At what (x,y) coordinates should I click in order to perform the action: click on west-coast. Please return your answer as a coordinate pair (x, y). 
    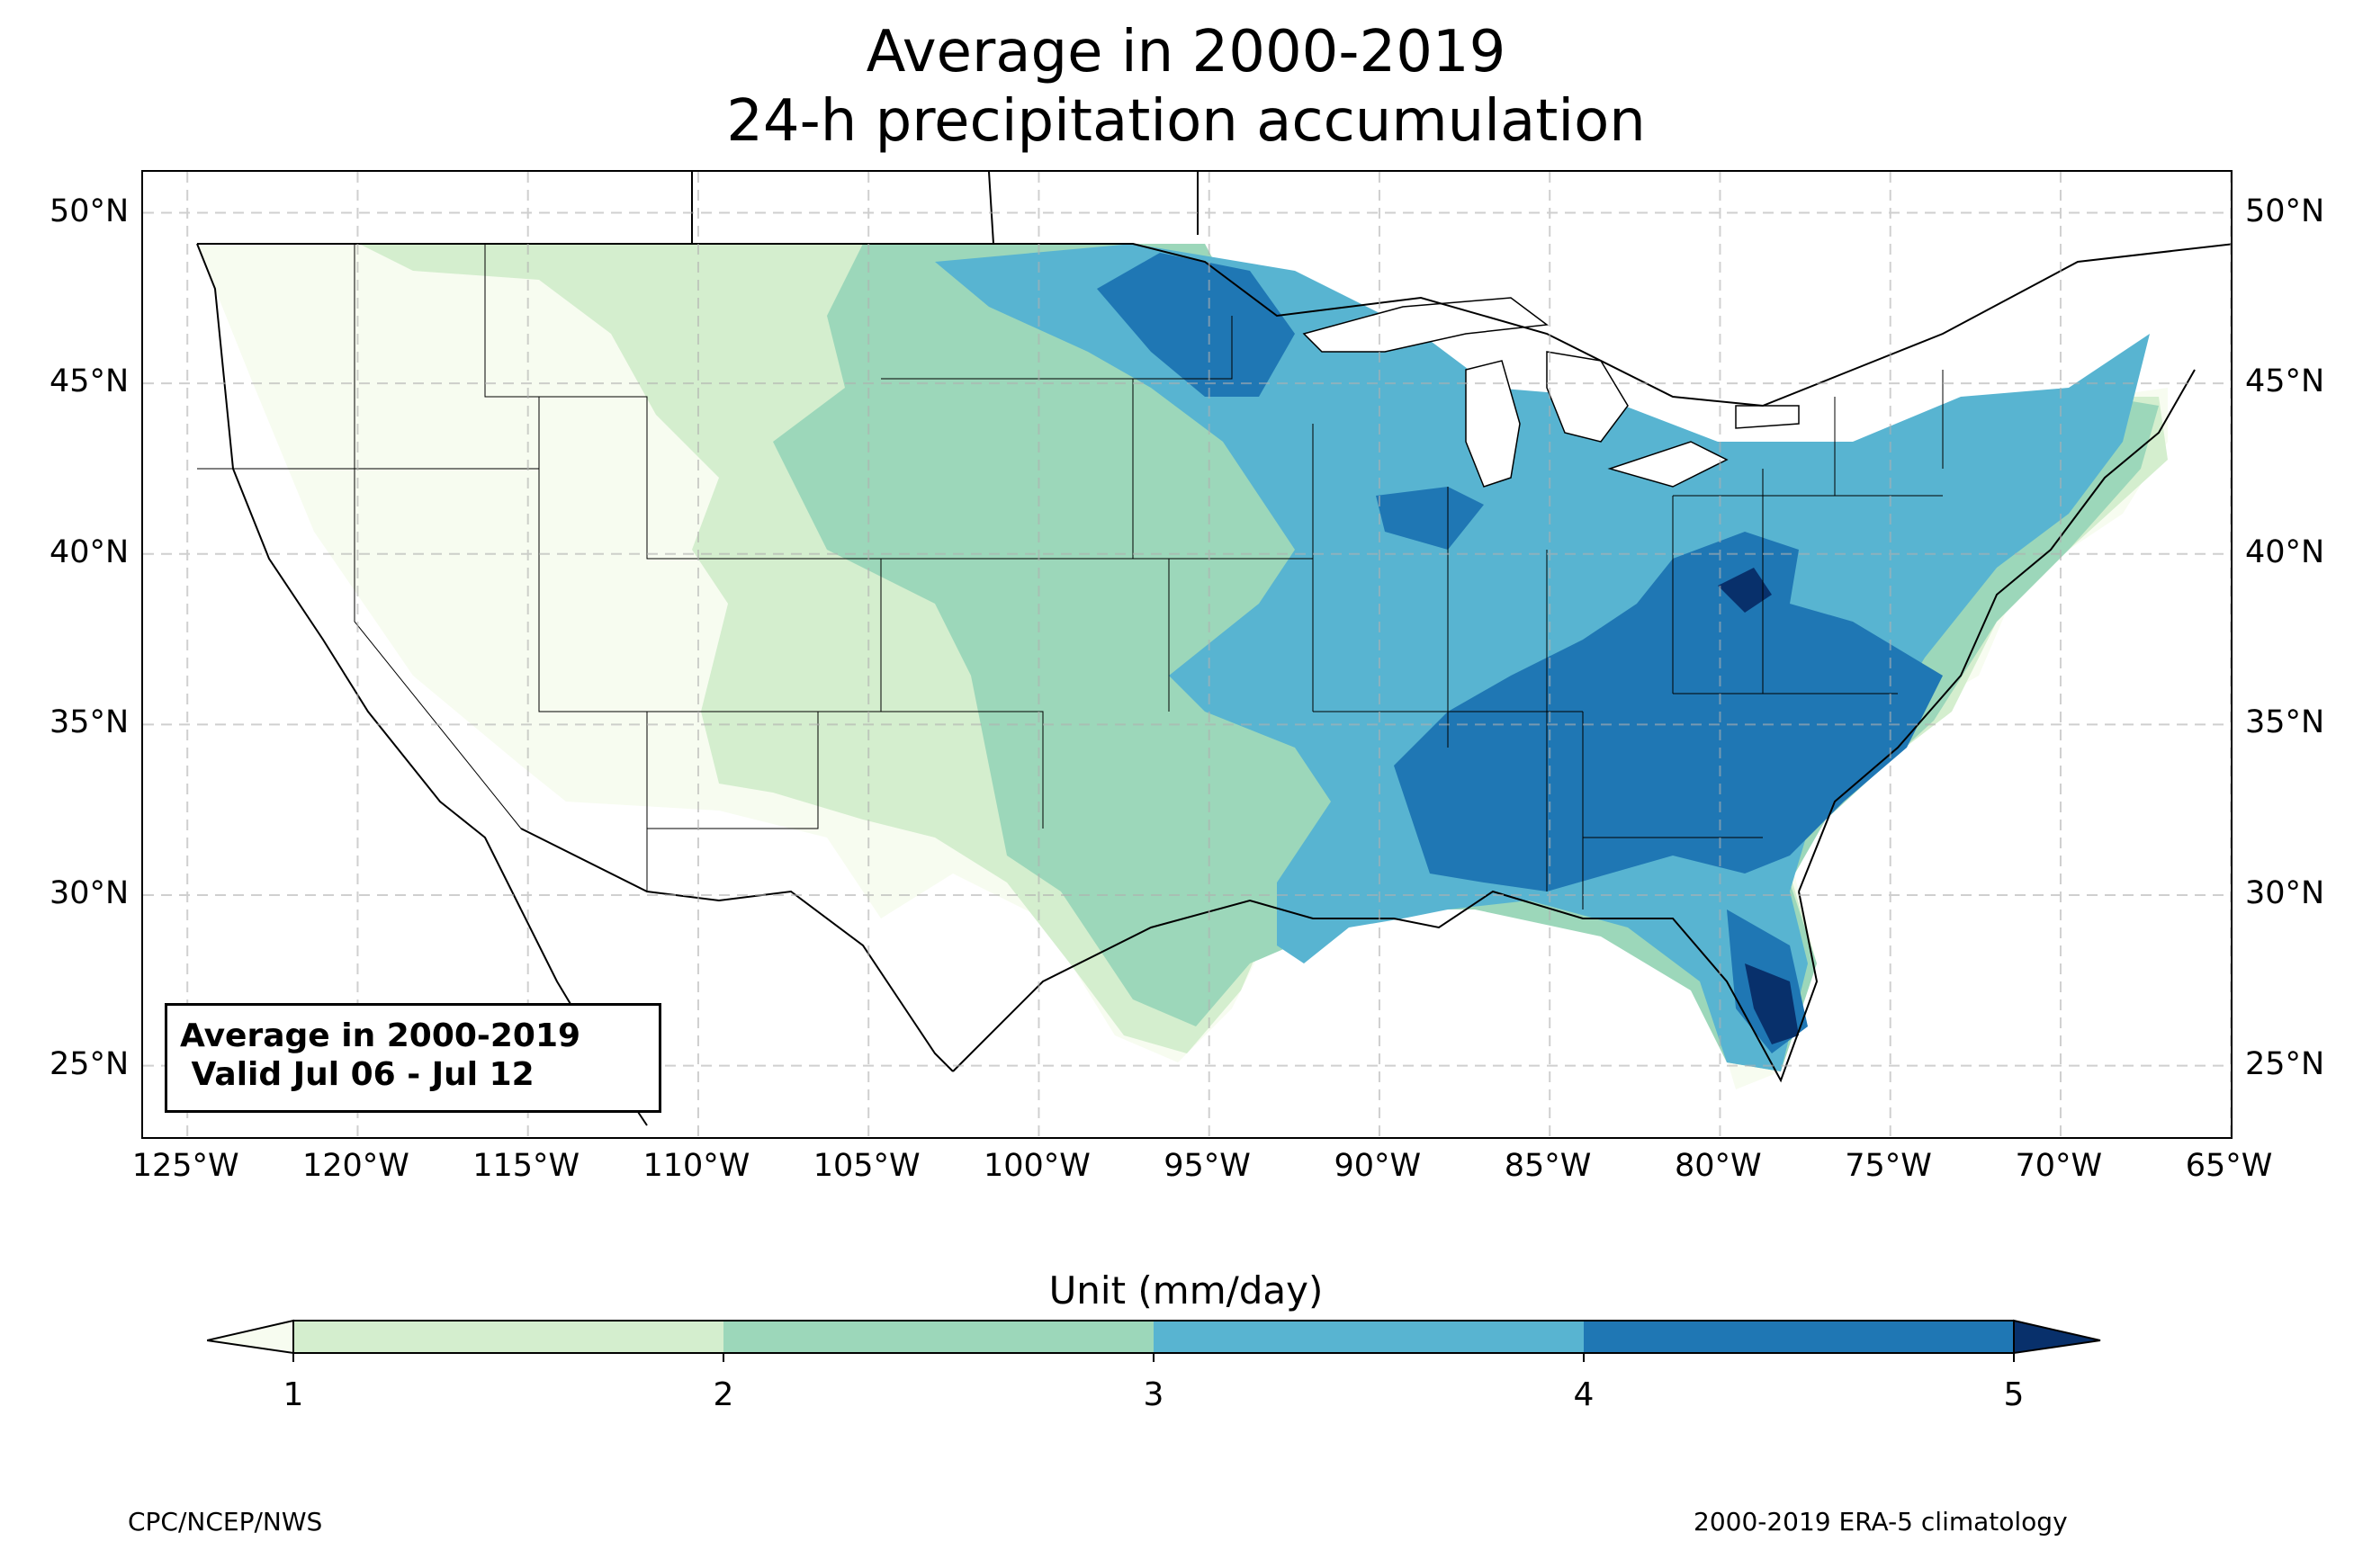
    Looking at the image, I should click on (359, 576).